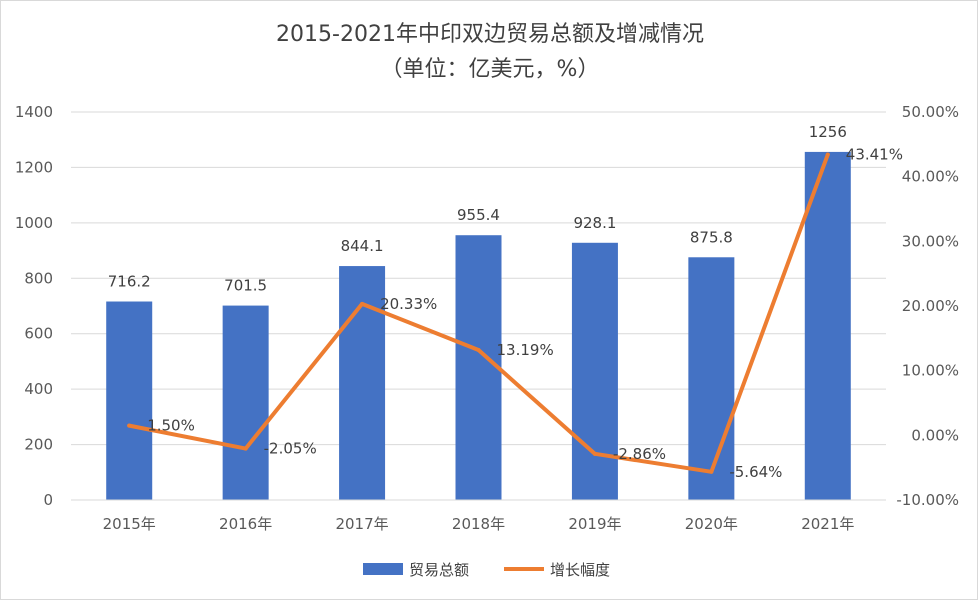 The image size is (978, 601). Describe the element at coordinates (245, 286) in the screenshot. I see `bar-value-label: 701.5` at that location.